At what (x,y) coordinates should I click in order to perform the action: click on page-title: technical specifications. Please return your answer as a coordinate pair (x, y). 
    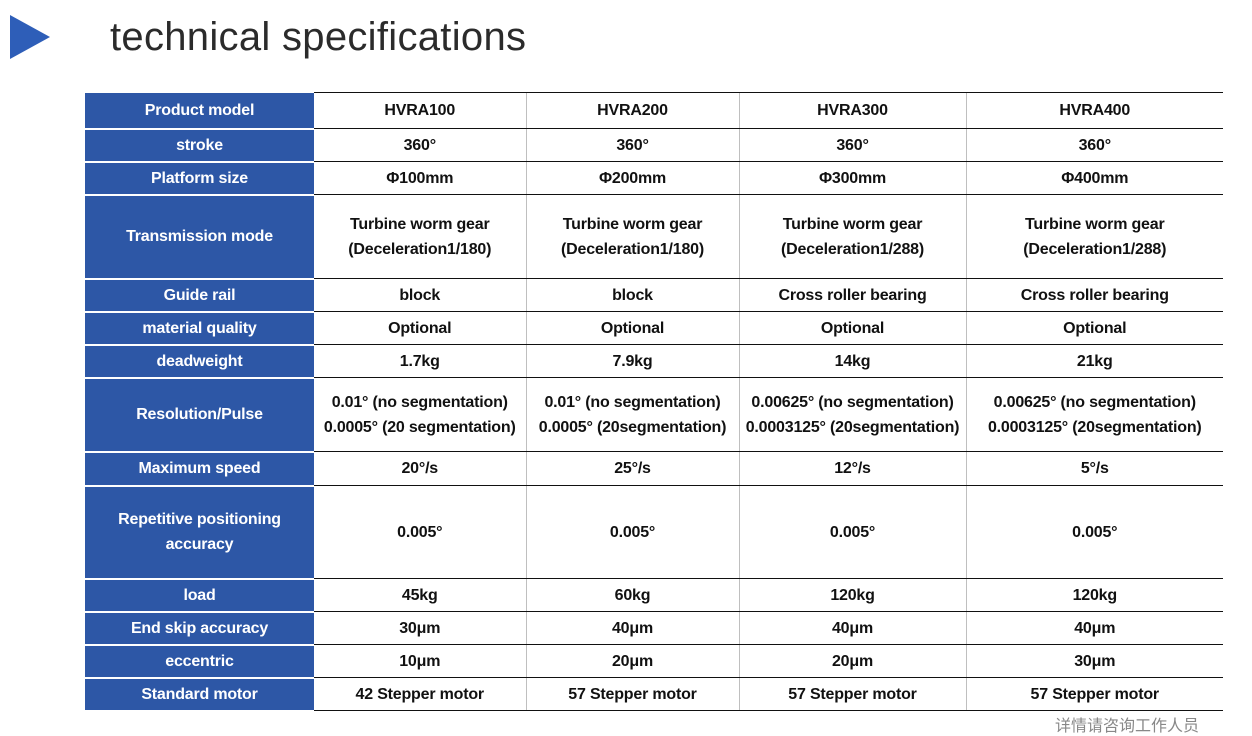
    Looking at the image, I should click on (318, 37).